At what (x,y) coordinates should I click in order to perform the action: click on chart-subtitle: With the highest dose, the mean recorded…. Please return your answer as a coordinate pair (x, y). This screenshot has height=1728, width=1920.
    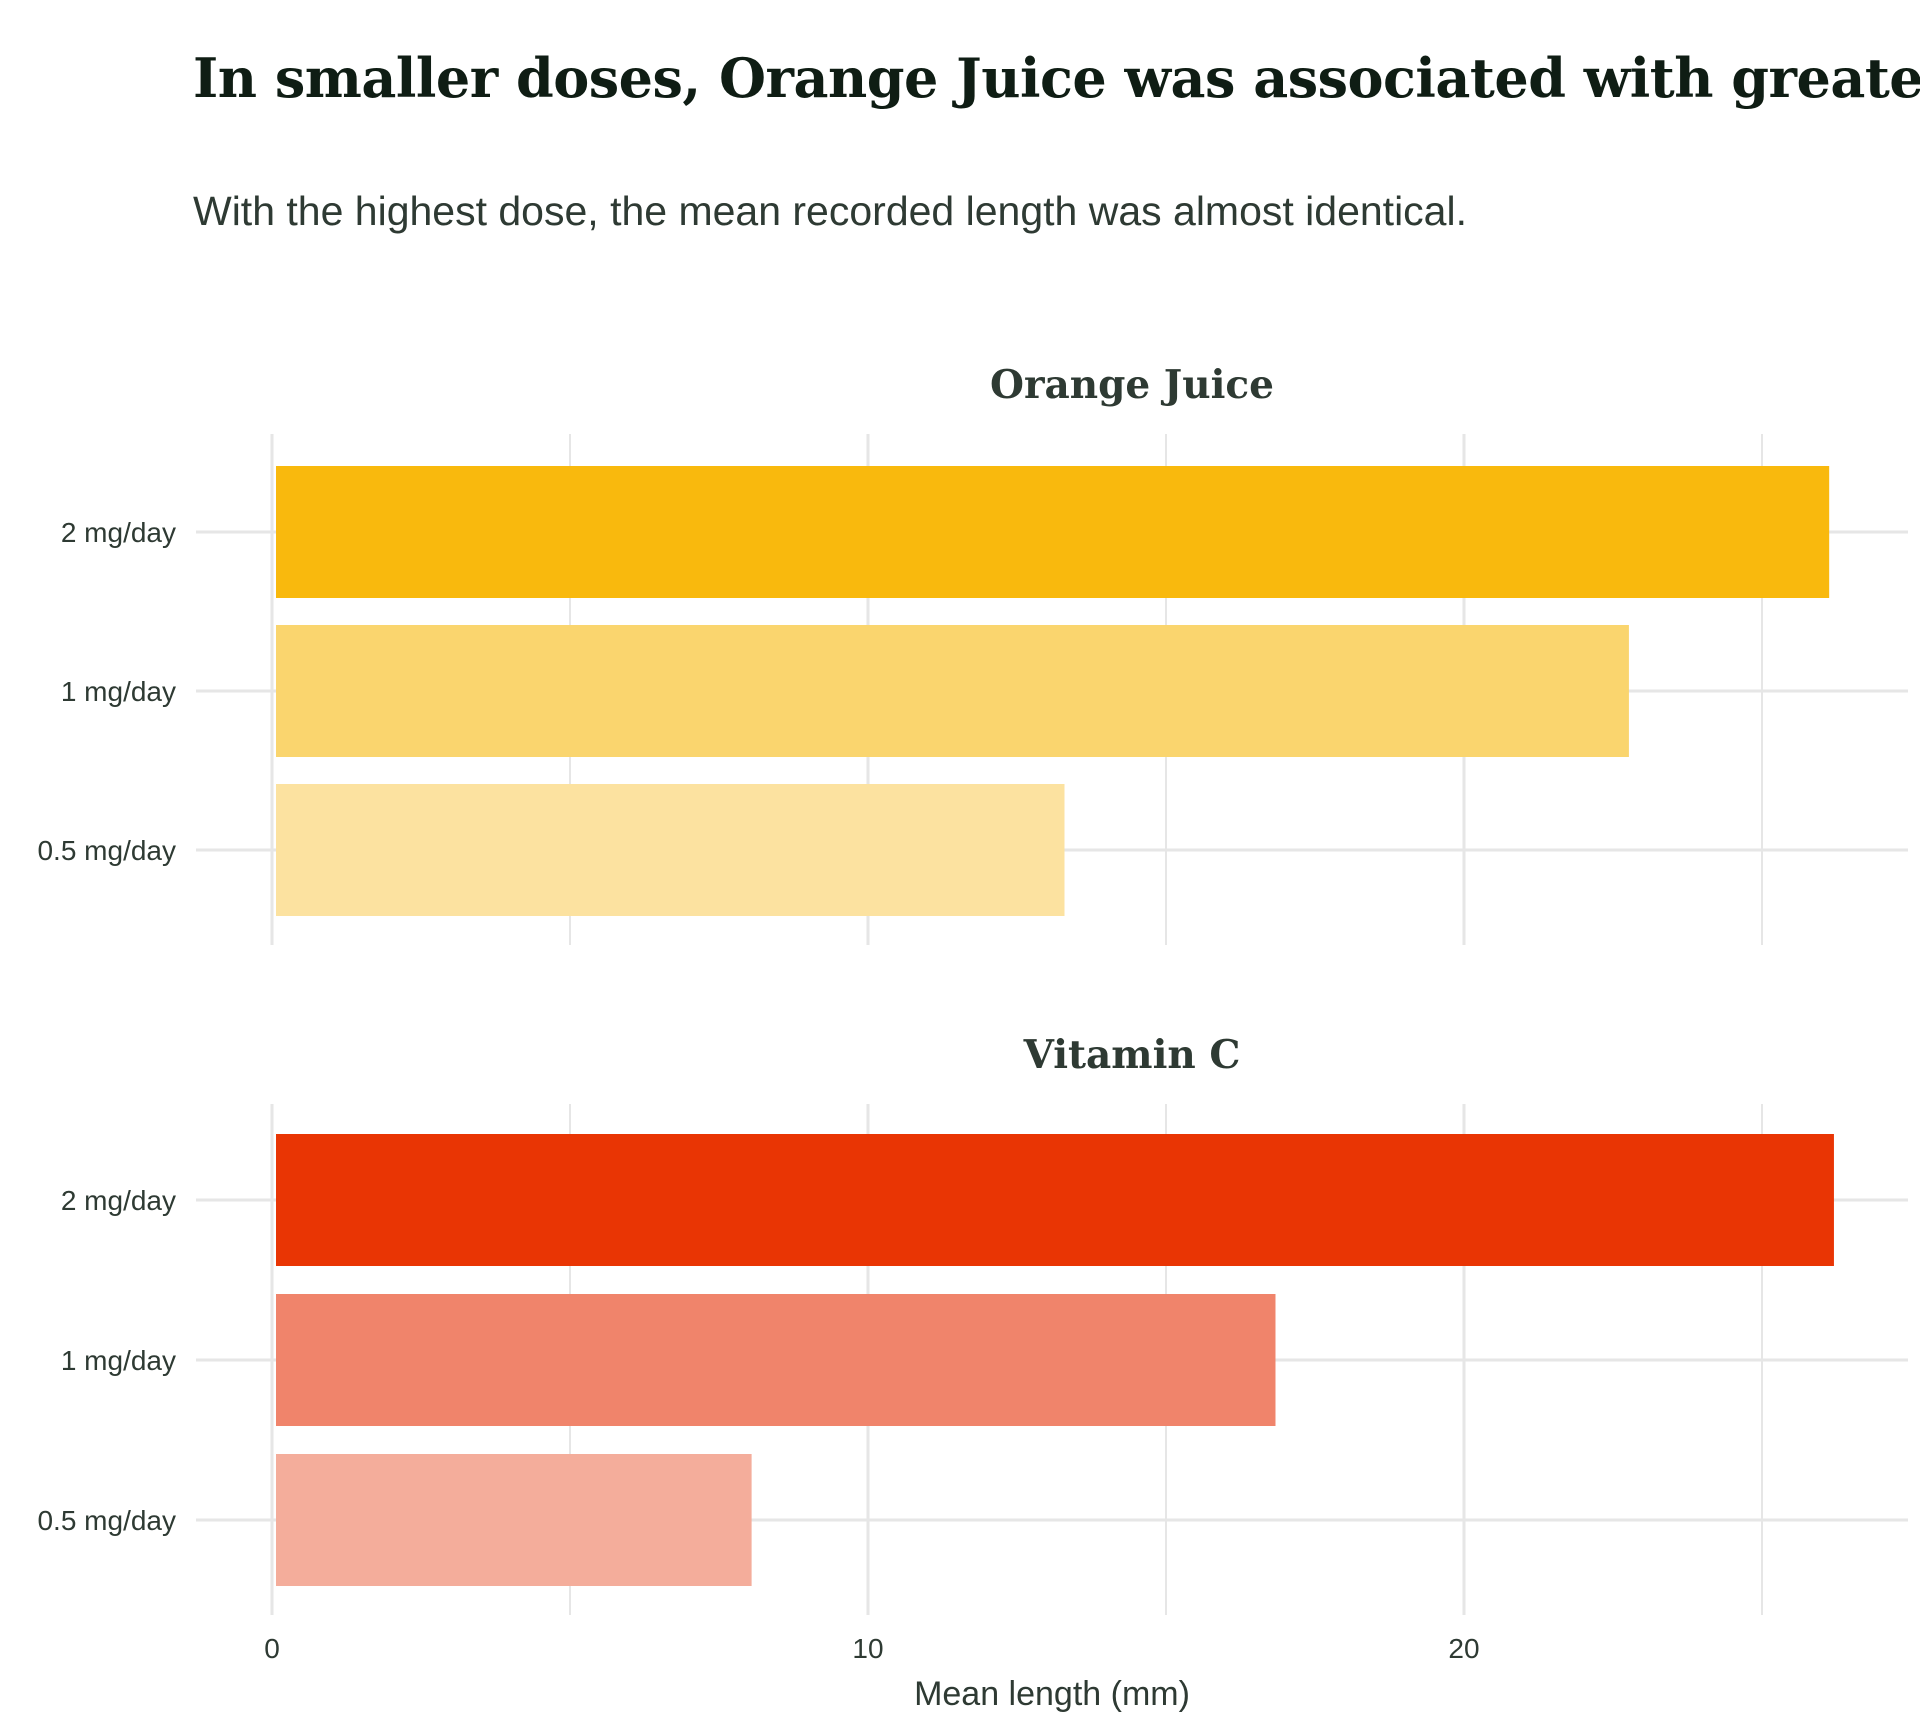
    Looking at the image, I should click on (830, 211).